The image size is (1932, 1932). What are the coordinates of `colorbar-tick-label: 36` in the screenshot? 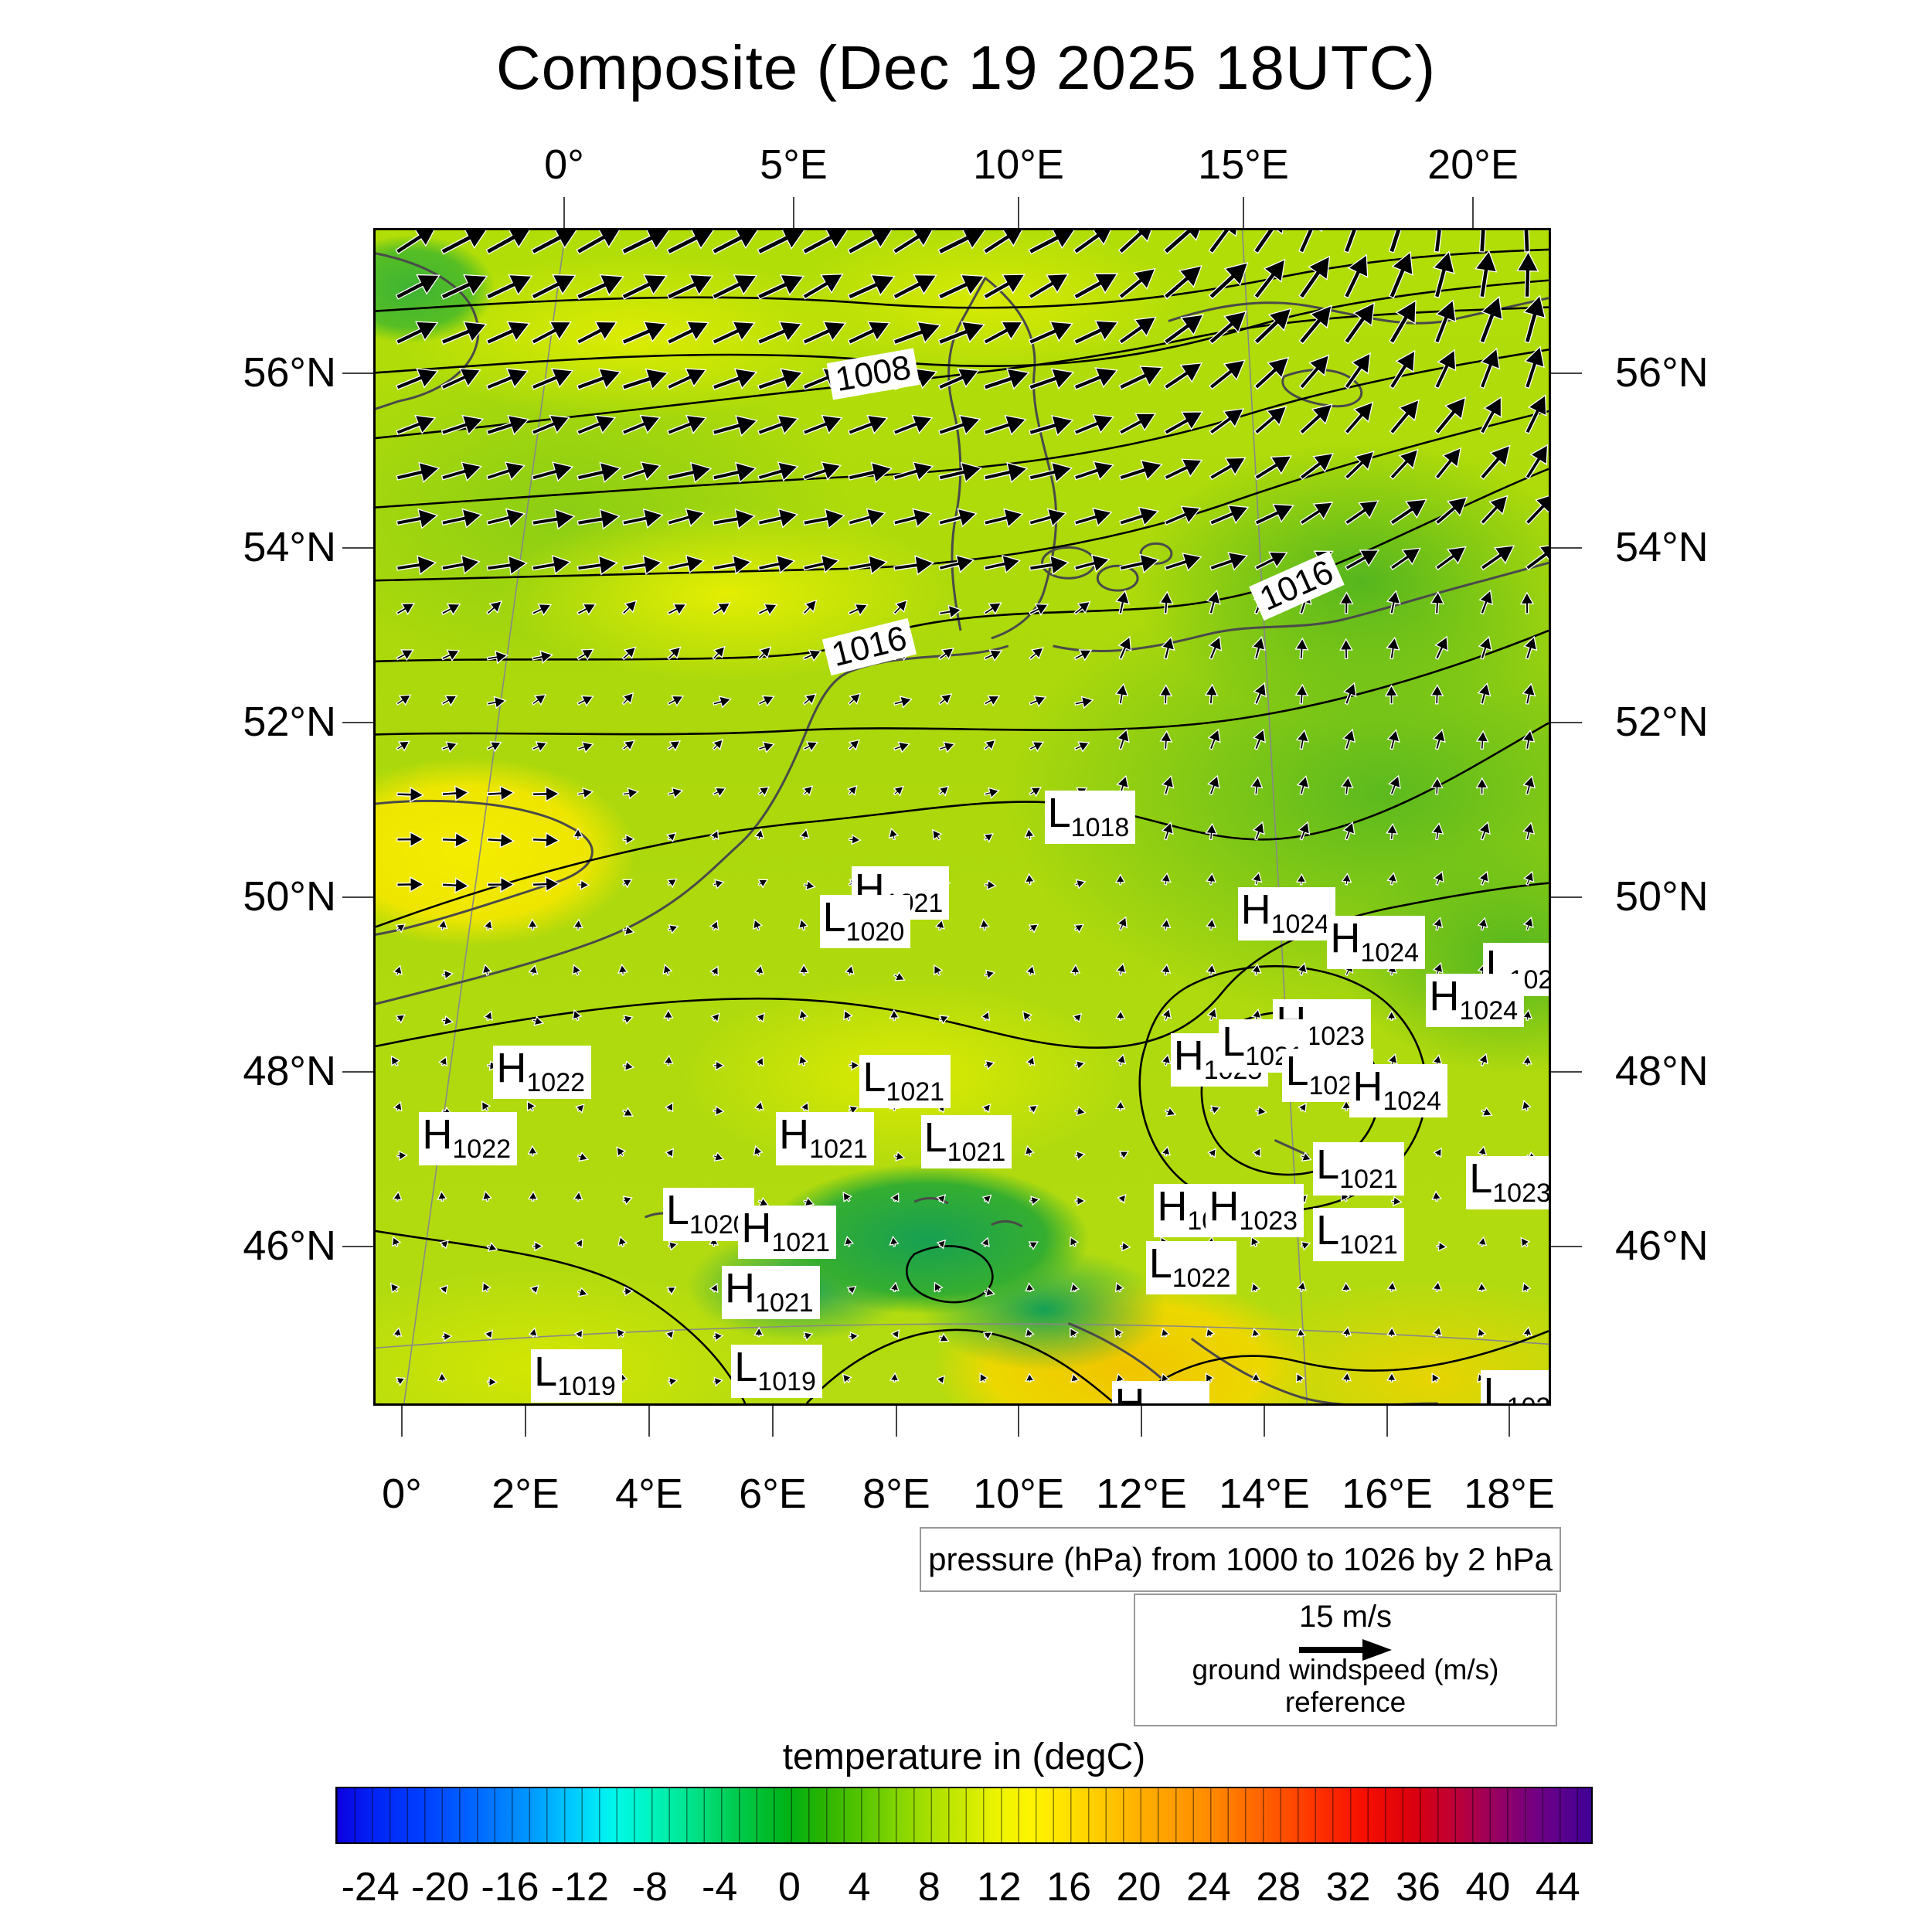 It's located at (1418, 1887).